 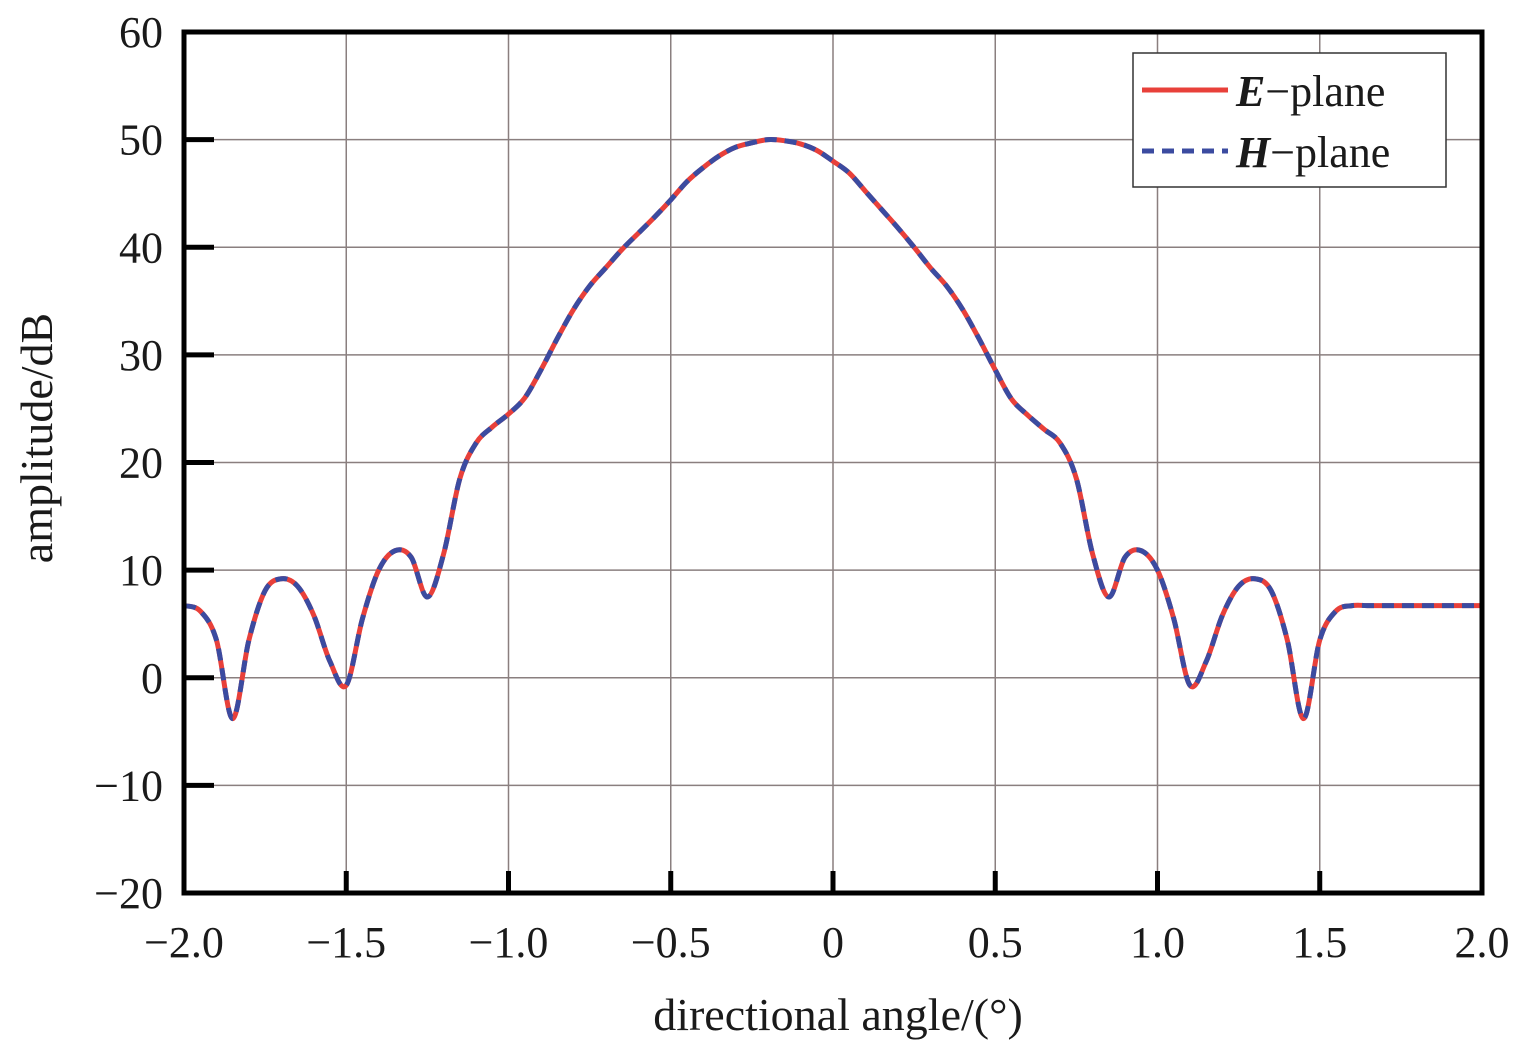 I want to click on x-tick-label: 1.5, so click(x=1319, y=942).